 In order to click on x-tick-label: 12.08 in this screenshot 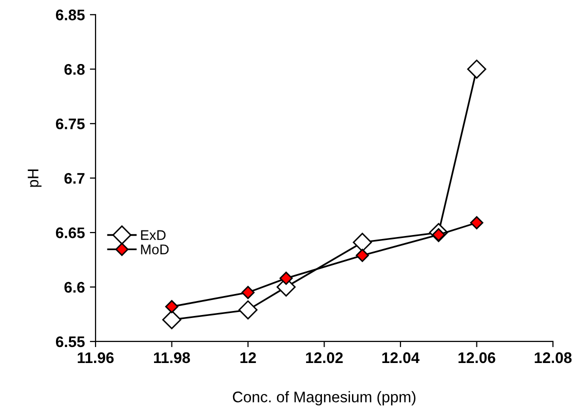, I will do `click(553, 358)`.